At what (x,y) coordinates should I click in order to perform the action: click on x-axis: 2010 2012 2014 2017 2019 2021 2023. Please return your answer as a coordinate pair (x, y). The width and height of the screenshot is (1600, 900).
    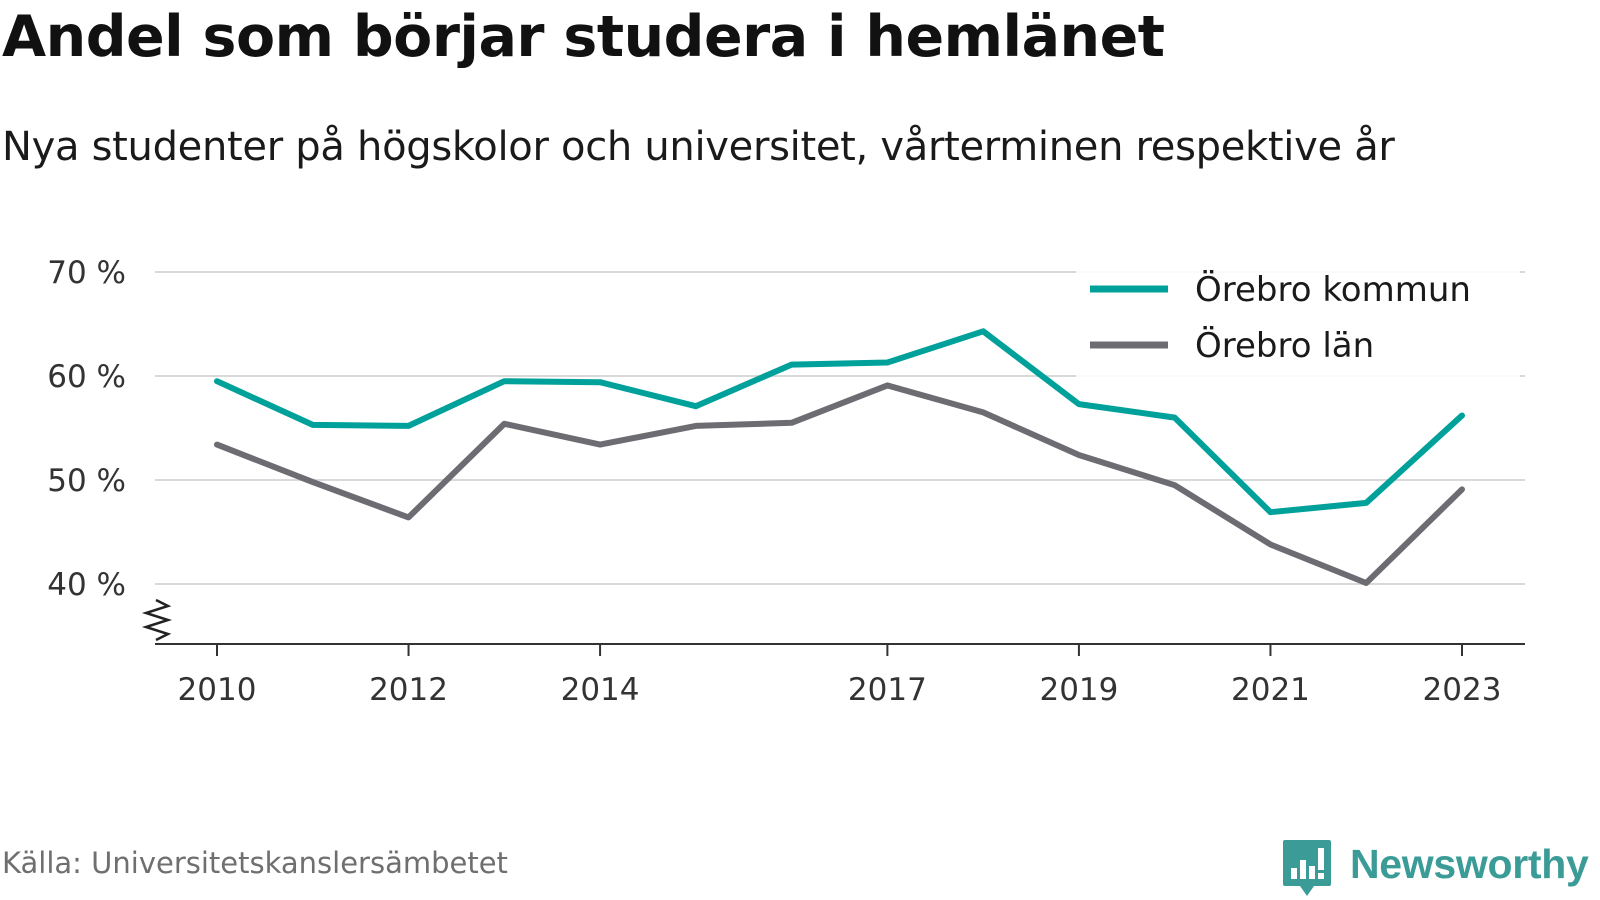
    Looking at the image, I should click on (840, 675).